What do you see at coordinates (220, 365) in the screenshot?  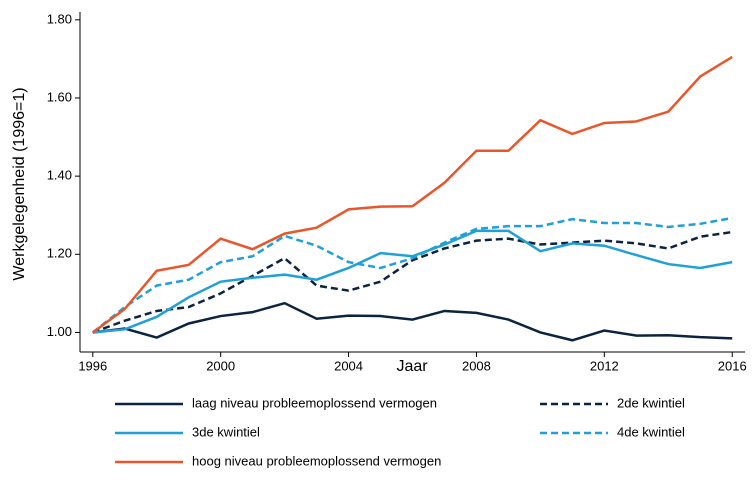 I see `x-tick-label: 2000` at bounding box center [220, 365].